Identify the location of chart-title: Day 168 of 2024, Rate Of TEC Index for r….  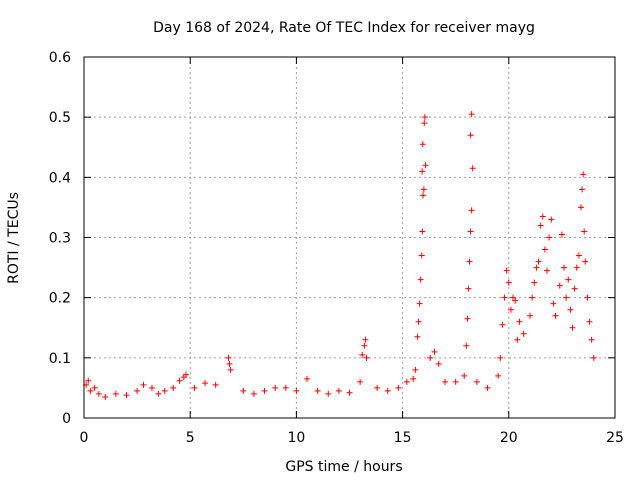
(344, 28).